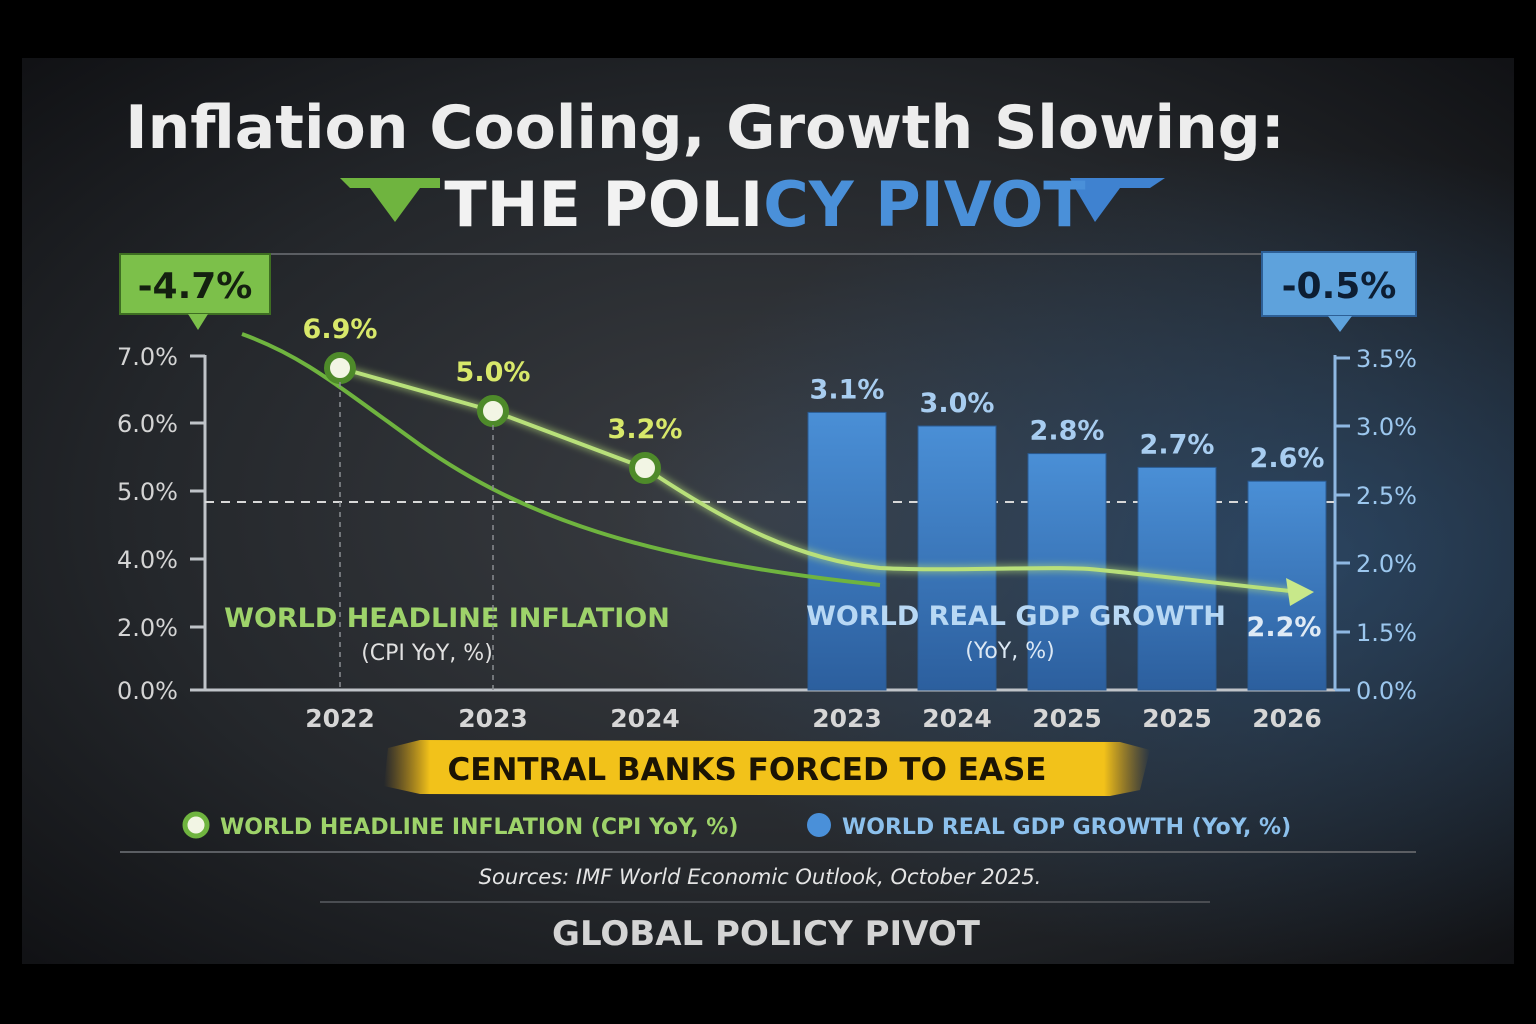 This screenshot has width=1536, height=1024. Describe the element at coordinates (924, 204) in the screenshot. I see `subtitle-part-blue: CY PIVOT` at that location.